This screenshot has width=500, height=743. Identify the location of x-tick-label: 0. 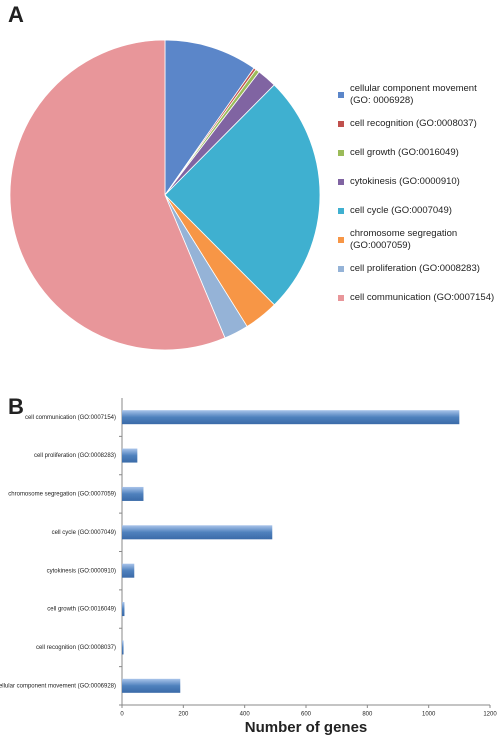
(122, 715).